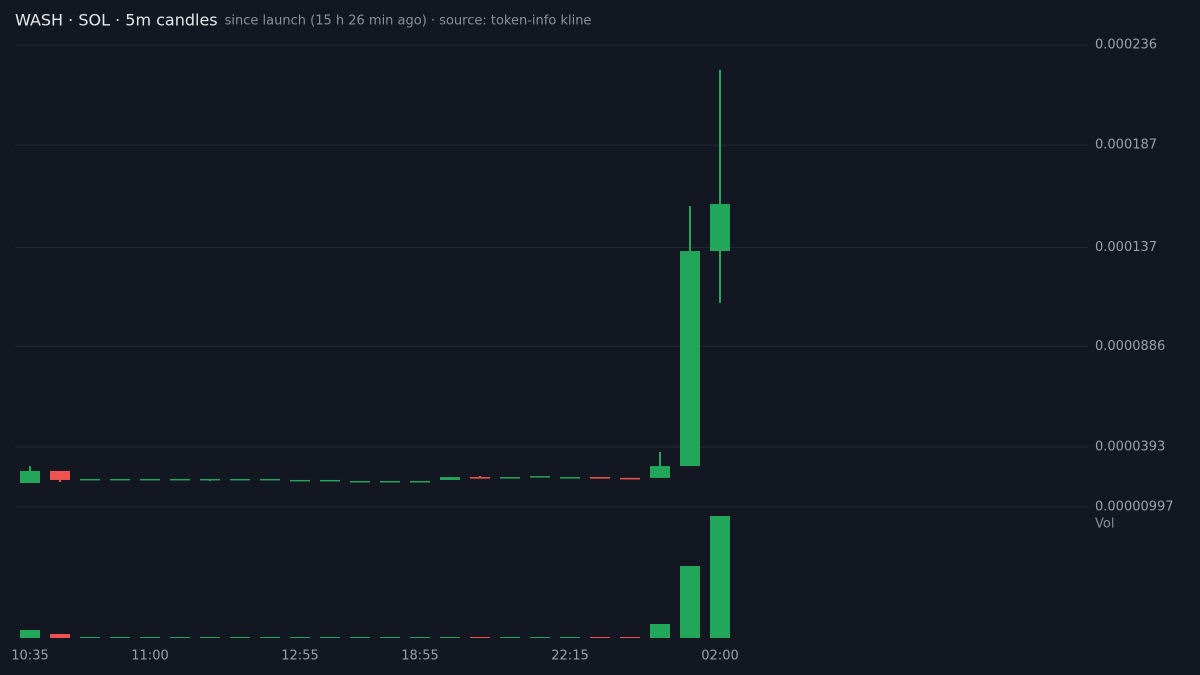 The width and height of the screenshot is (1200, 675). What do you see at coordinates (1126, 45) in the screenshot?
I see `y-tick-label: 0.000236` at bounding box center [1126, 45].